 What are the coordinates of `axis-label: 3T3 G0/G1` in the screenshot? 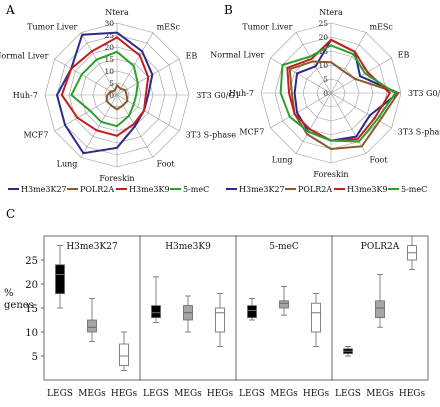 It's located at (218, 95).